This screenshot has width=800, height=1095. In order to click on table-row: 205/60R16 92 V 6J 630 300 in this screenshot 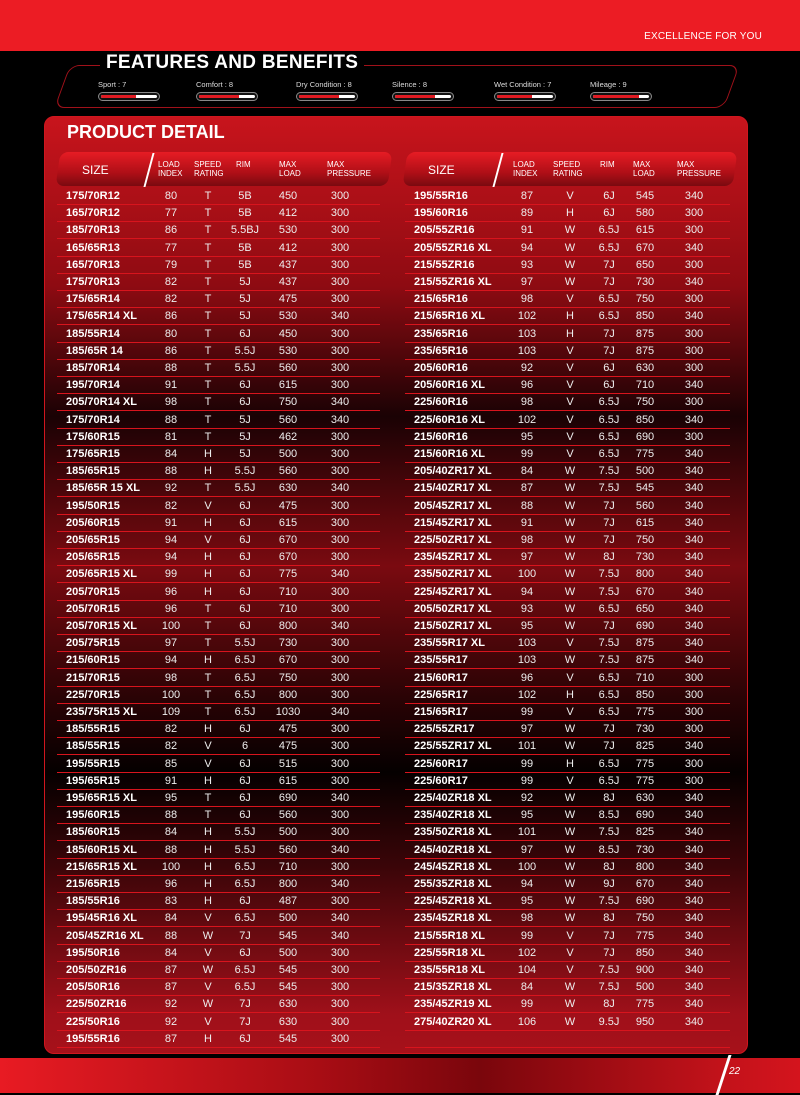, I will do `click(567, 368)`.